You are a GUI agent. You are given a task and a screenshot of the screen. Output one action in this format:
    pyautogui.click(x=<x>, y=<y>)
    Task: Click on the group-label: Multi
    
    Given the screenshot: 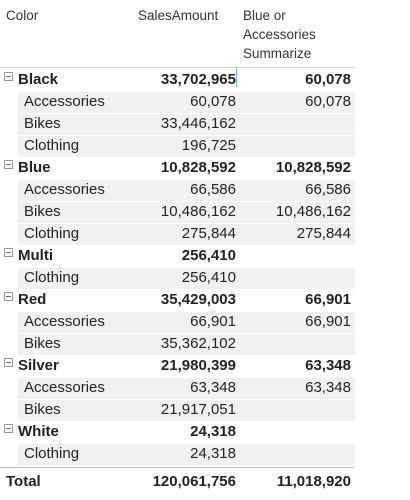 What is the action you would take?
    pyautogui.click(x=35, y=255)
    